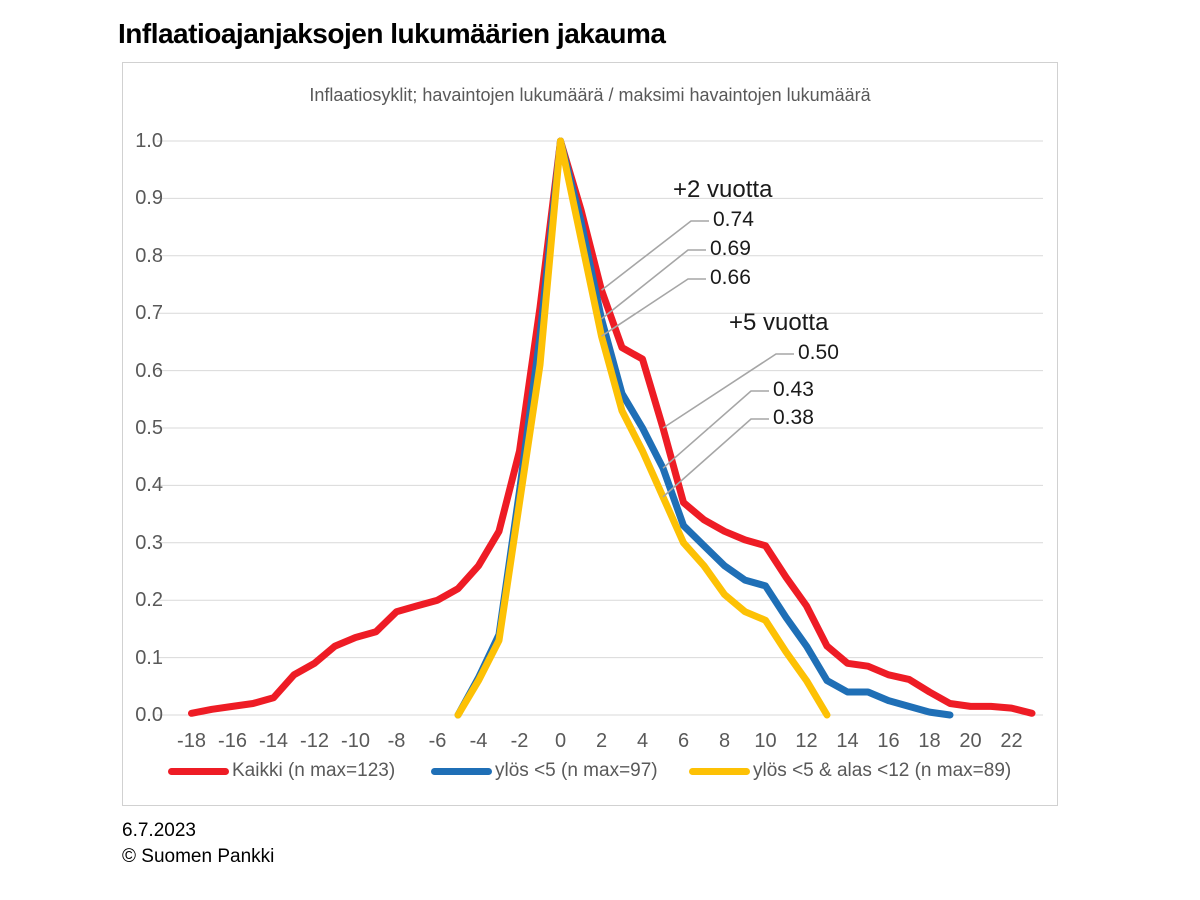 This screenshot has height=900, width=1200. Describe the element at coordinates (149, 255) in the screenshot. I see `y-tick-label: 0.8` at that location.